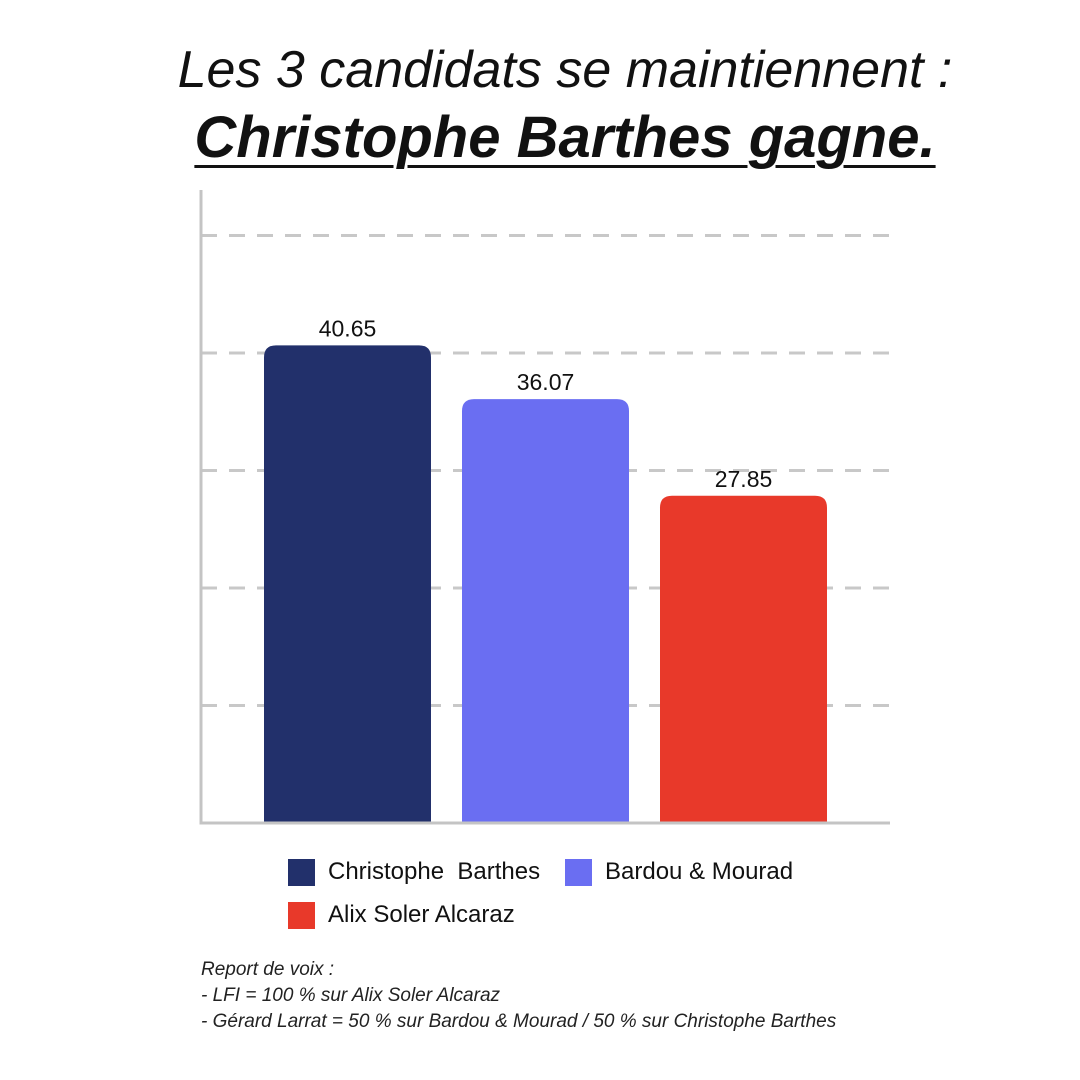 The height and width of the screenshot is (1080, 1080). I want to click on chart-title-line1: Les 3 candidats se maintiennent :, so click(565, 70).